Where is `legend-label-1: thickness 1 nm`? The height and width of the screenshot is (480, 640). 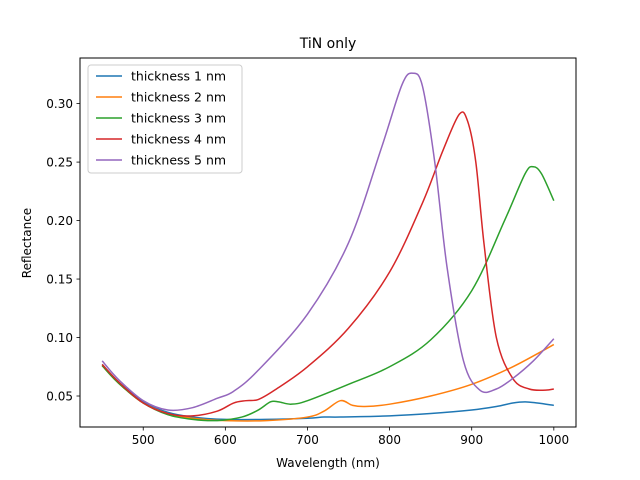
legend-label-1: thickness 1 nm is located at coordinates (178, 76).